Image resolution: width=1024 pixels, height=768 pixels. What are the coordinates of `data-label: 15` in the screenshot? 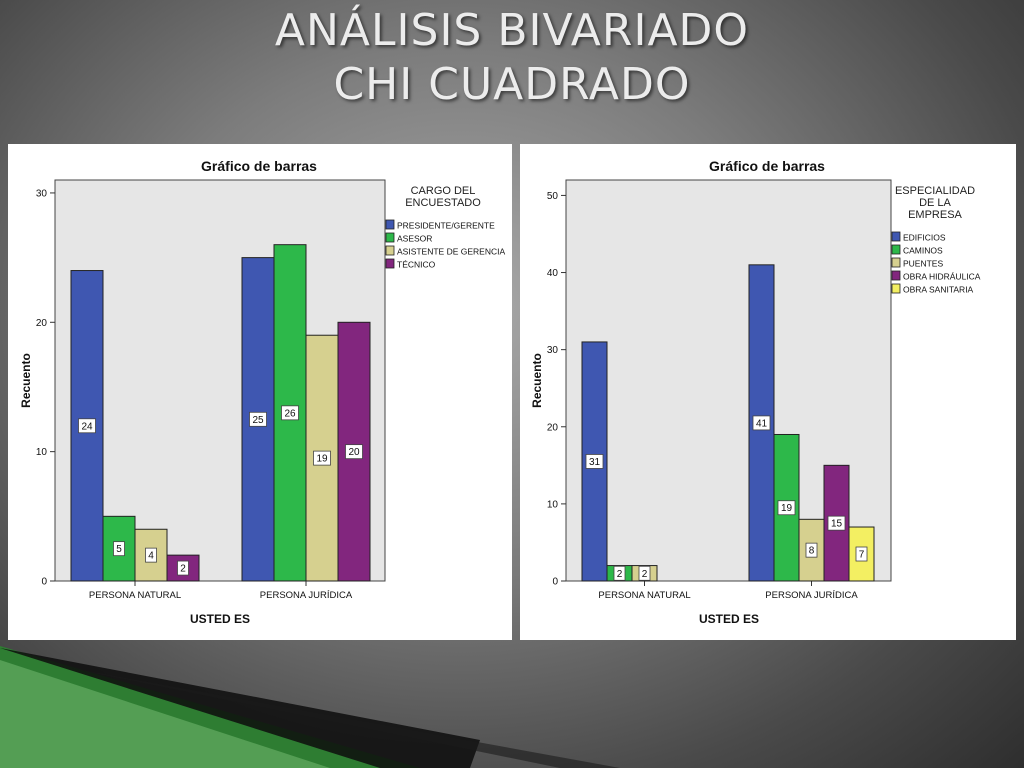 It's located at (837, 524).